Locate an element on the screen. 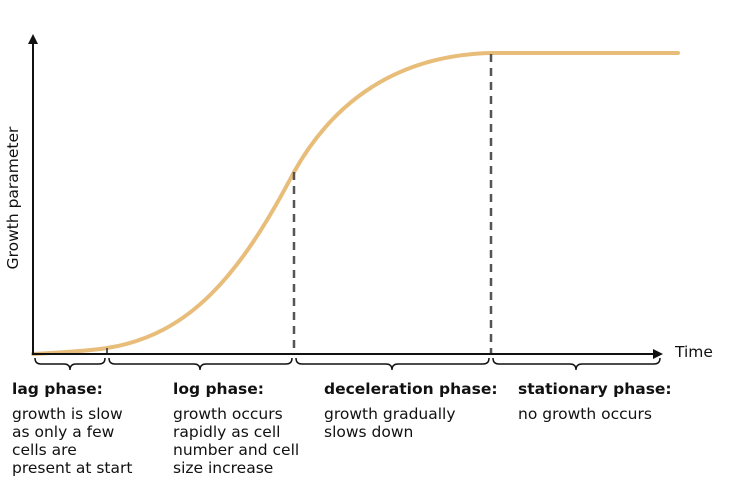  brace-log-phase is located at coordinates (200, 364).